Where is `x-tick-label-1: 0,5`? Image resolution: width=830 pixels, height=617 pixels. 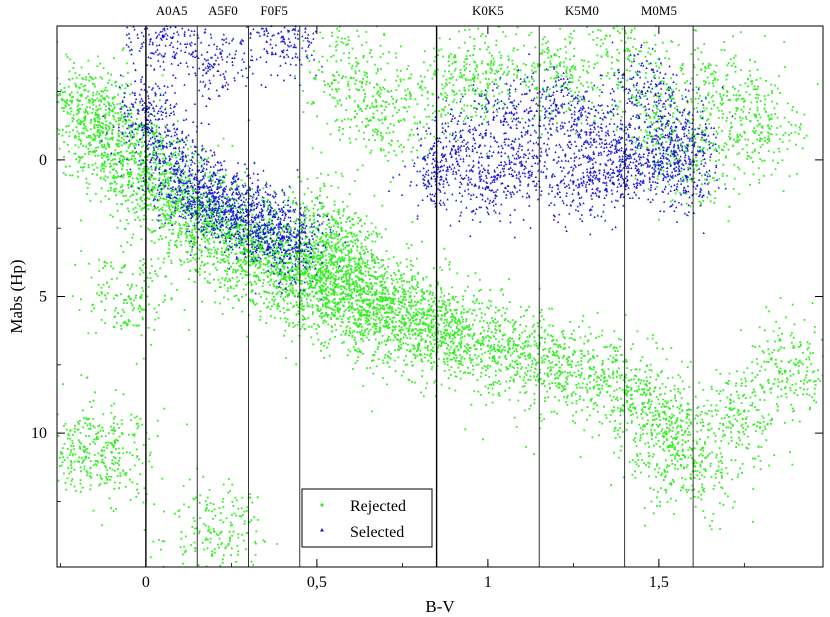
x-tick-label-1: 0,5 is located at coordinates (317, 582).